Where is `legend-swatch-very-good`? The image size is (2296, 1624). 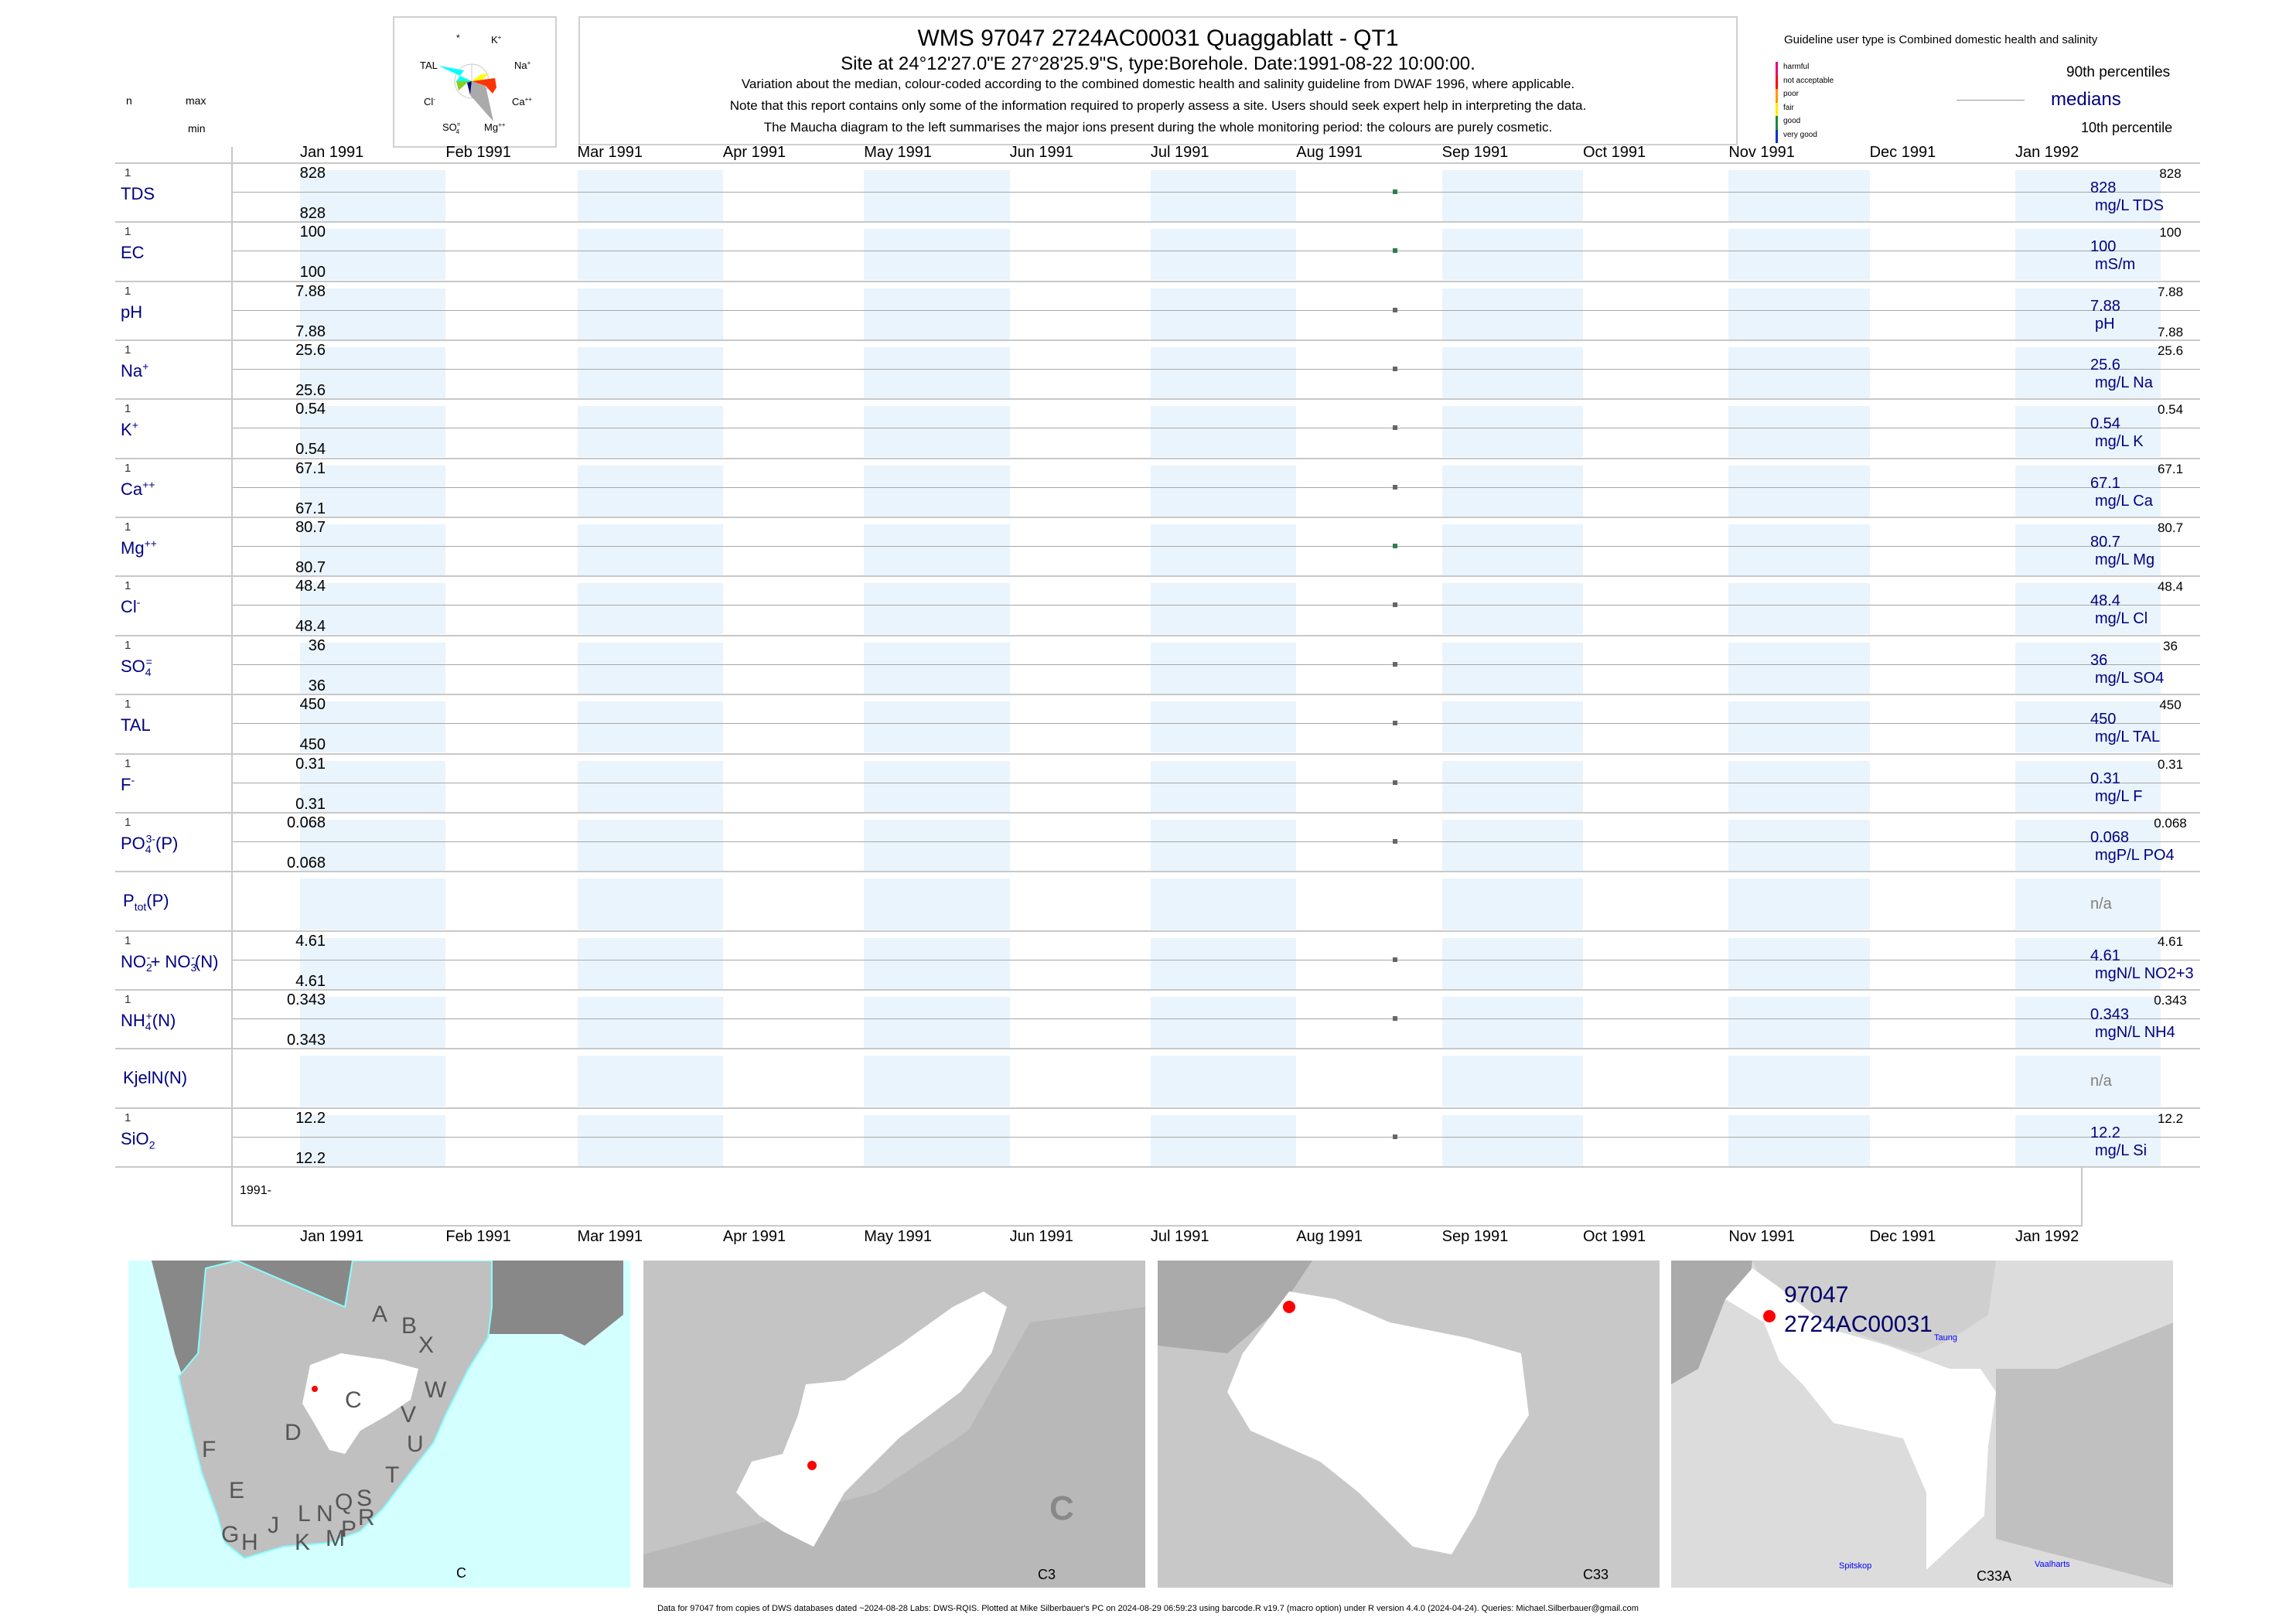
legend-swatch-very-good is located at coordinates (1777, 136).